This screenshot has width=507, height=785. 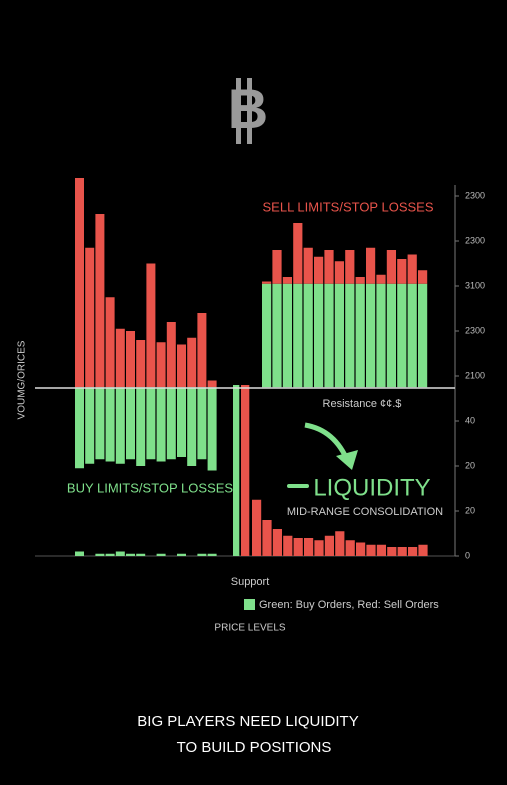 What do you see at coordinates (250, 582) in the screenshot?
I see `support-annotation: Support` at bounding box center [250, 582].